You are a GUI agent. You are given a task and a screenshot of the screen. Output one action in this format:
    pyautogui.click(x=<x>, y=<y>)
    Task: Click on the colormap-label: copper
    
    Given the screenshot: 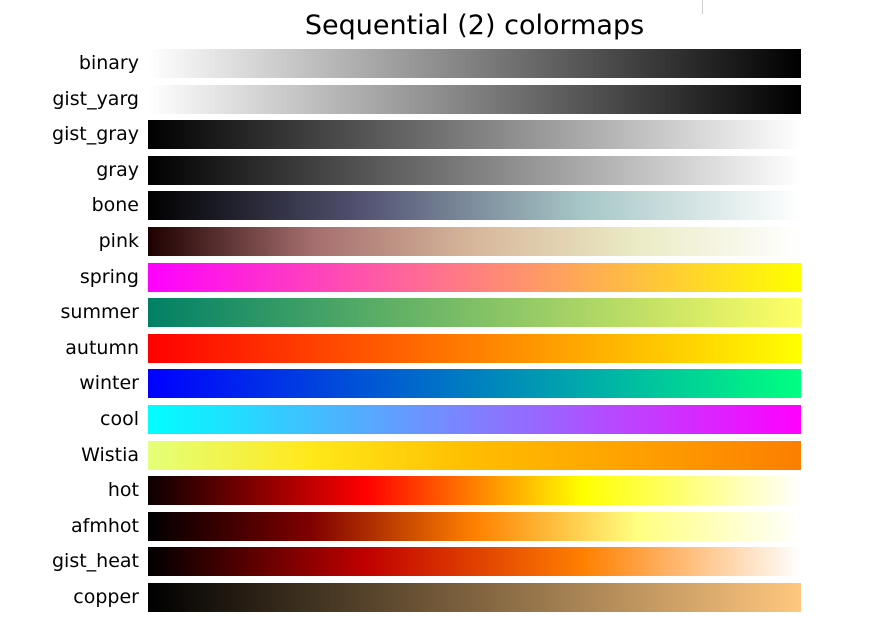 What is the action you would take?
    pyautogui.click(x=106, y=597)
    